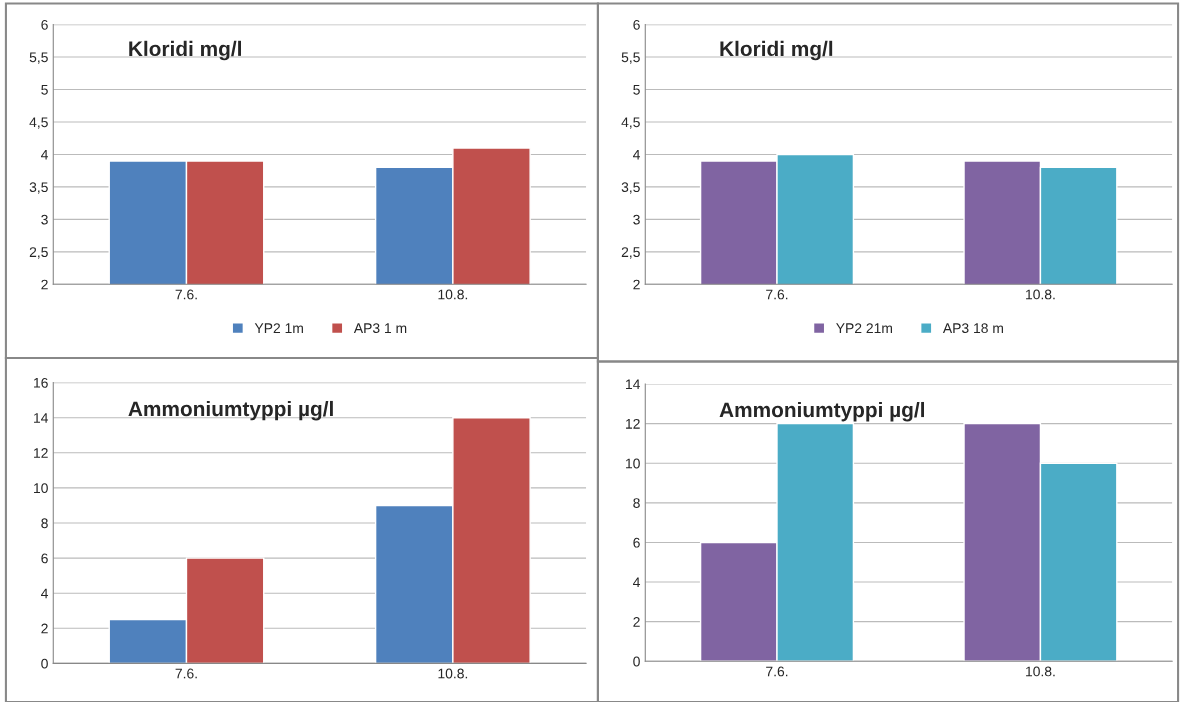 This screenshot has width=1184, height=702. I want to click on y-tick-label: 16, so click(41, 382).